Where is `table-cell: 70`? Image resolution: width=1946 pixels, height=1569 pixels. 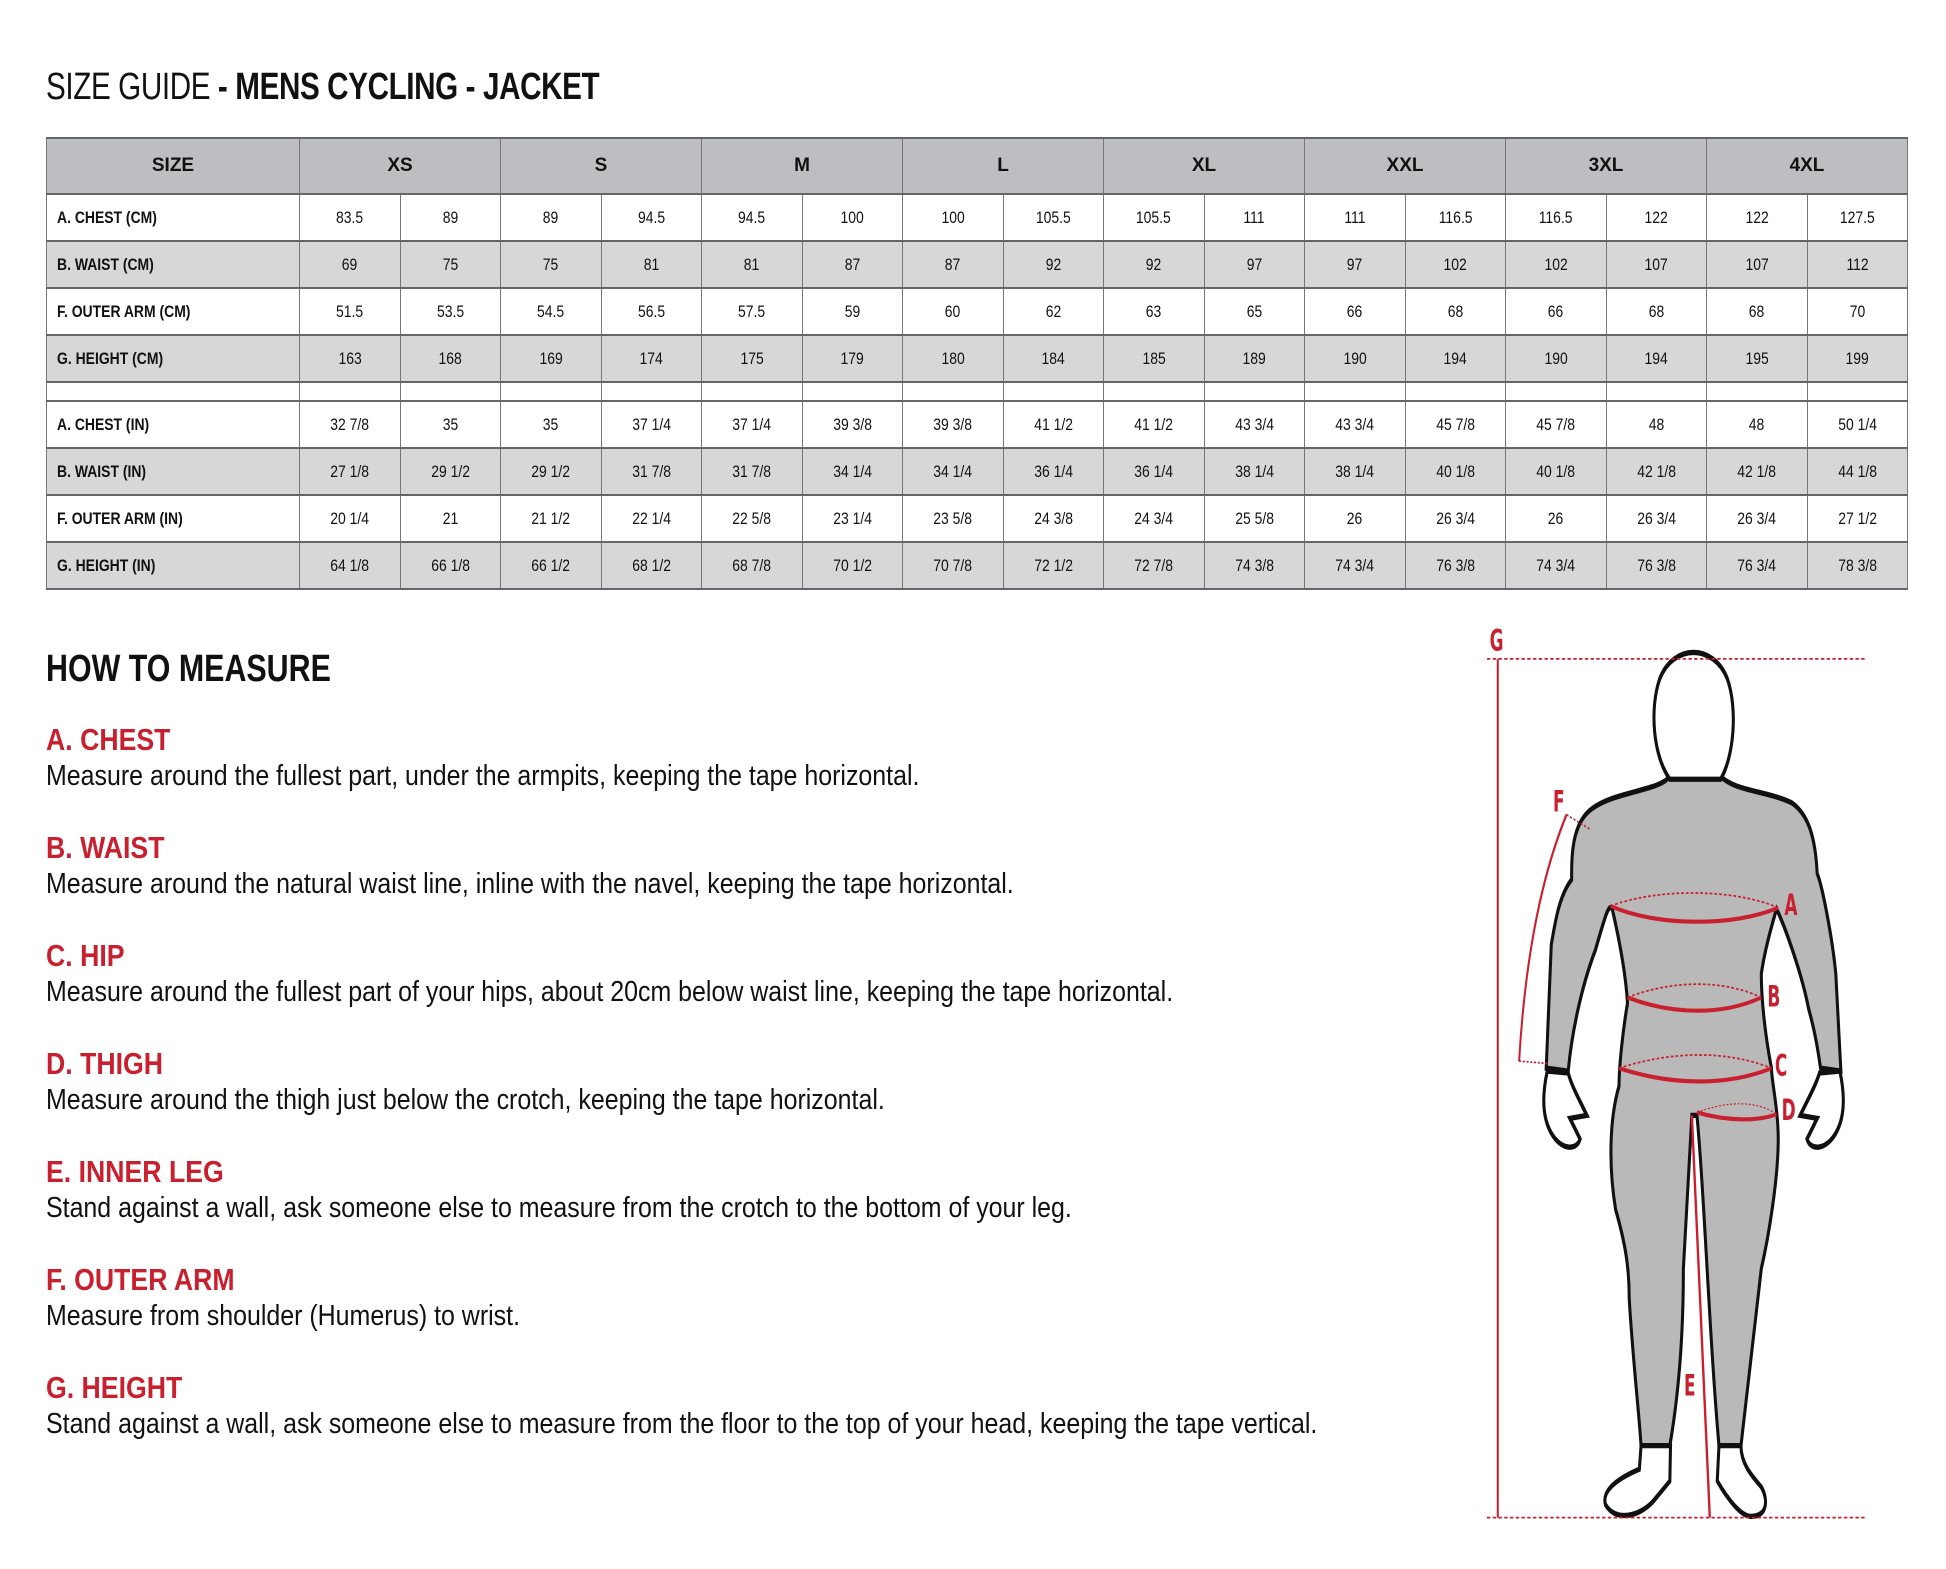
table-cell: 70 is located at coordinates (1857, 311).